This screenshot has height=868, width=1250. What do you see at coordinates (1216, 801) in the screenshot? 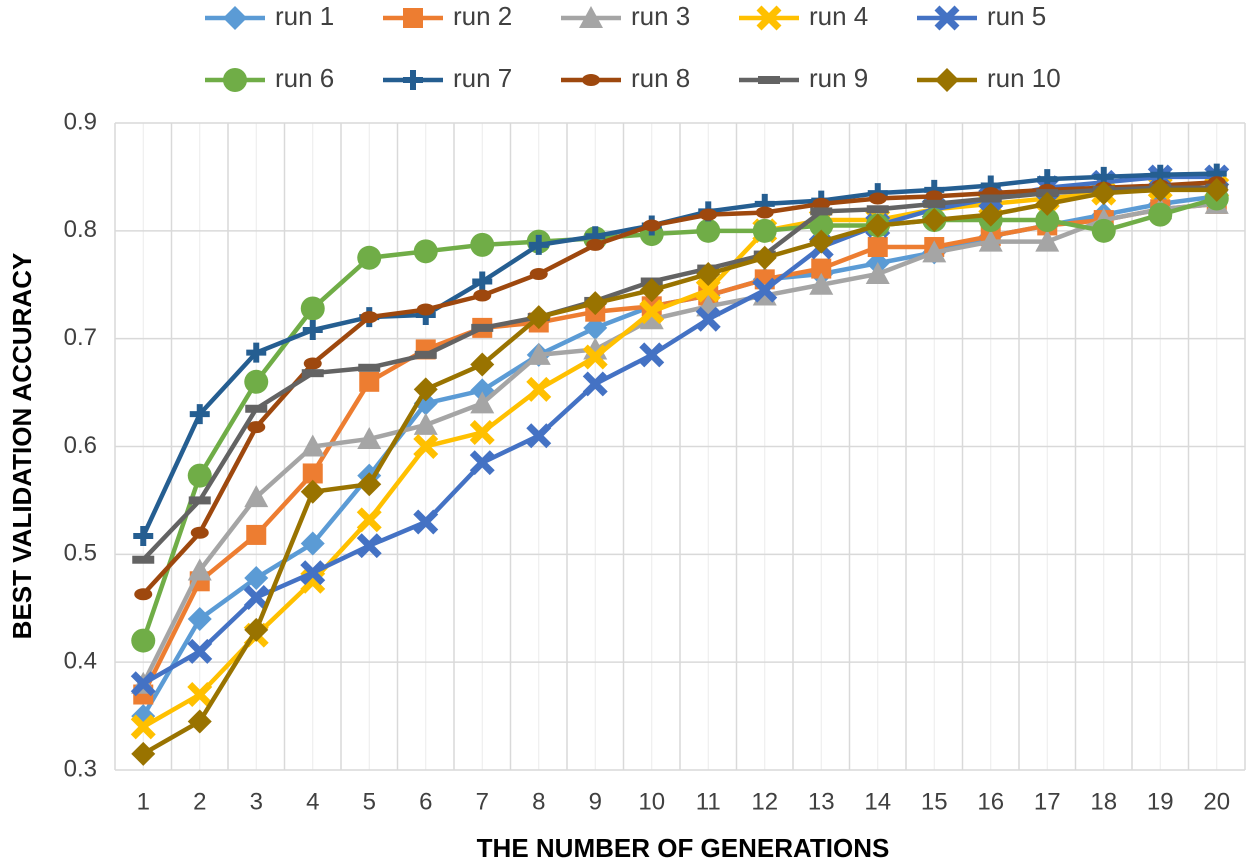
I see `x-tick-label: 20` at bounding box center [1216, 801].